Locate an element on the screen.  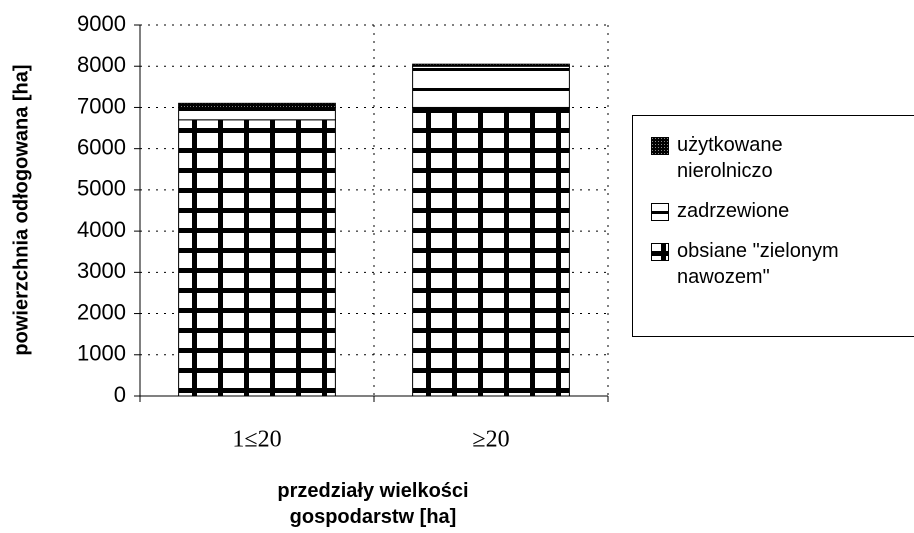
legend-item: zadrzewione is located at coordinates (782, 211).